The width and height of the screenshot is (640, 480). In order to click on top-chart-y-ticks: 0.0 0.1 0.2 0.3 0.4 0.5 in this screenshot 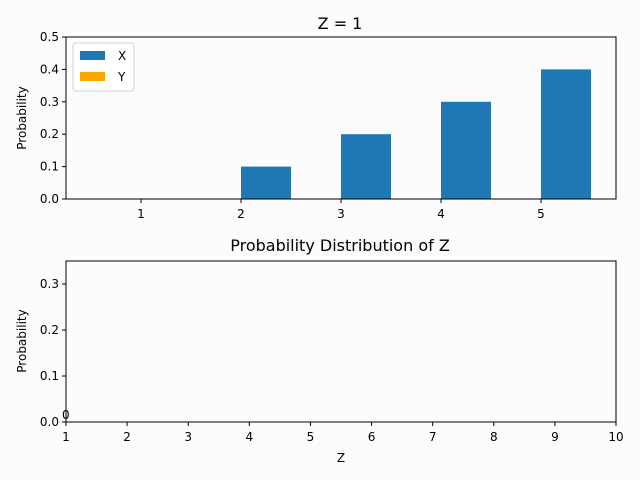, I will do `click(53, 118)`.